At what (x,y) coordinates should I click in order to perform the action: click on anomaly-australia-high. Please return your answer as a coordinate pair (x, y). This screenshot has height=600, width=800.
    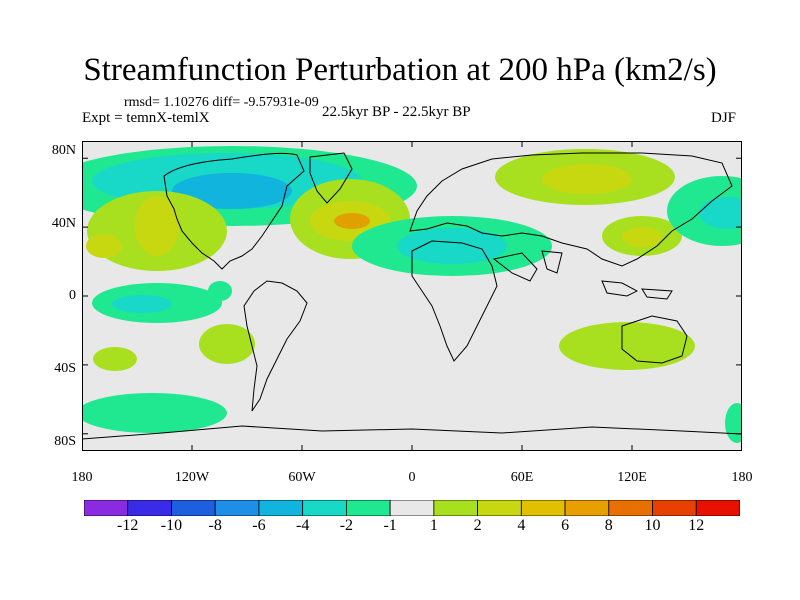
    Looking at the image, I should click on (627, 346).